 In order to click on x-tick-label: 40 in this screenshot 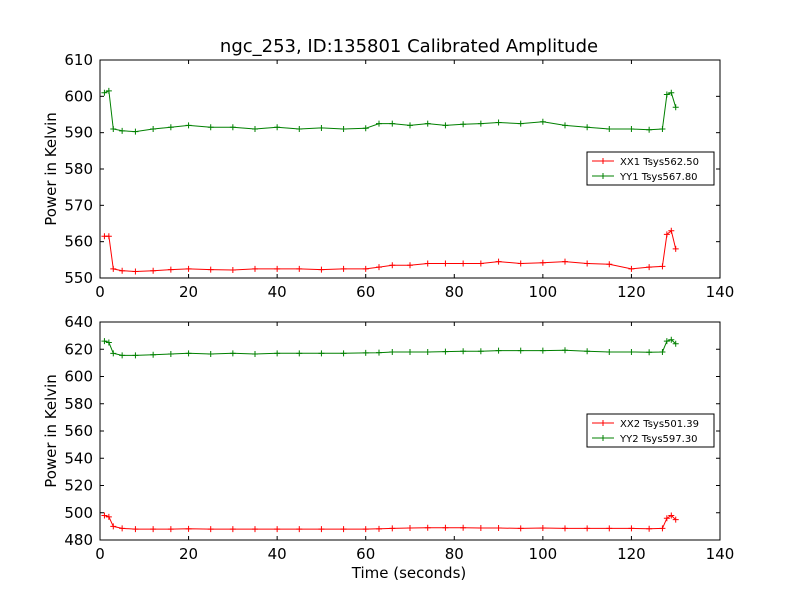, I will do `click(277, 554)`.